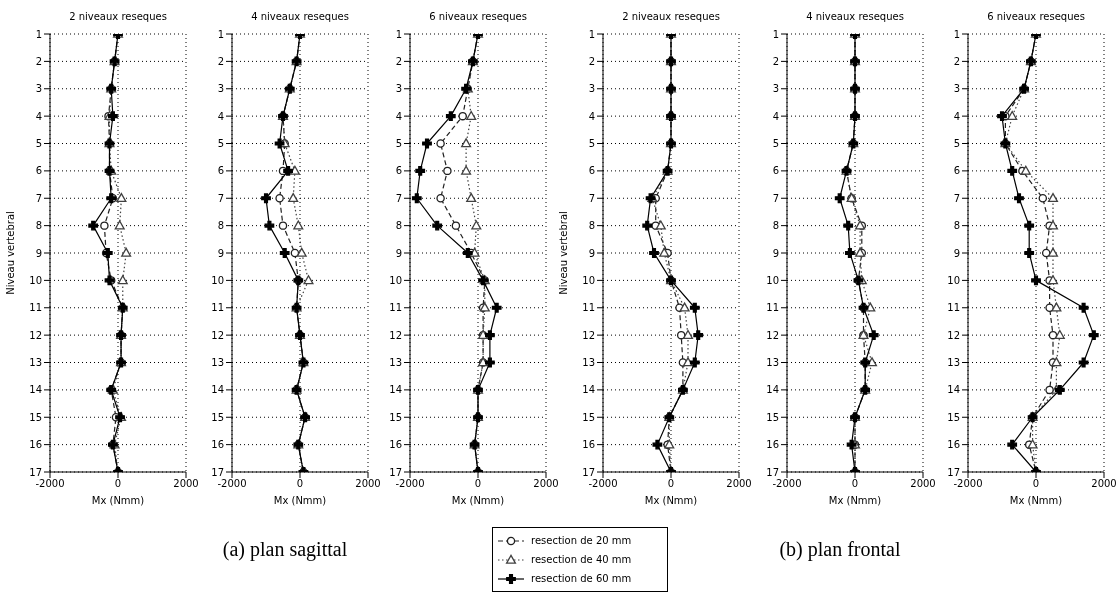 This screenshot has width=1117, height=594. I want to click on chart-title: 6 niveaux reseques, so click(478, 17).